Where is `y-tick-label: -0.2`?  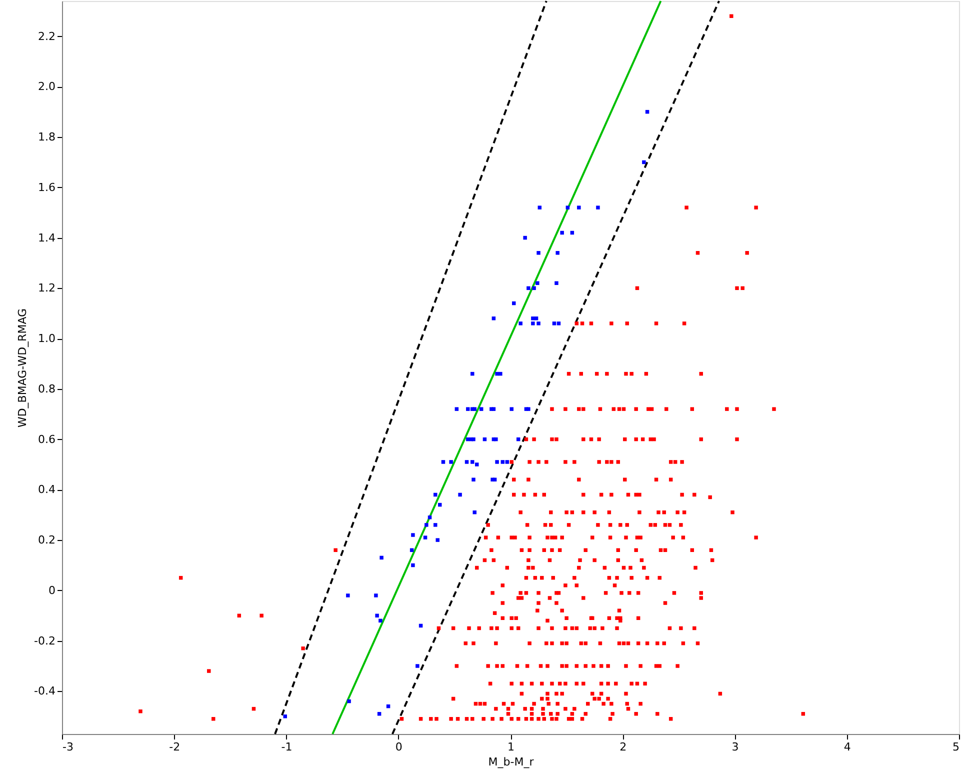 y-tick-label: -0.2 is located at coordinates (45, 641).